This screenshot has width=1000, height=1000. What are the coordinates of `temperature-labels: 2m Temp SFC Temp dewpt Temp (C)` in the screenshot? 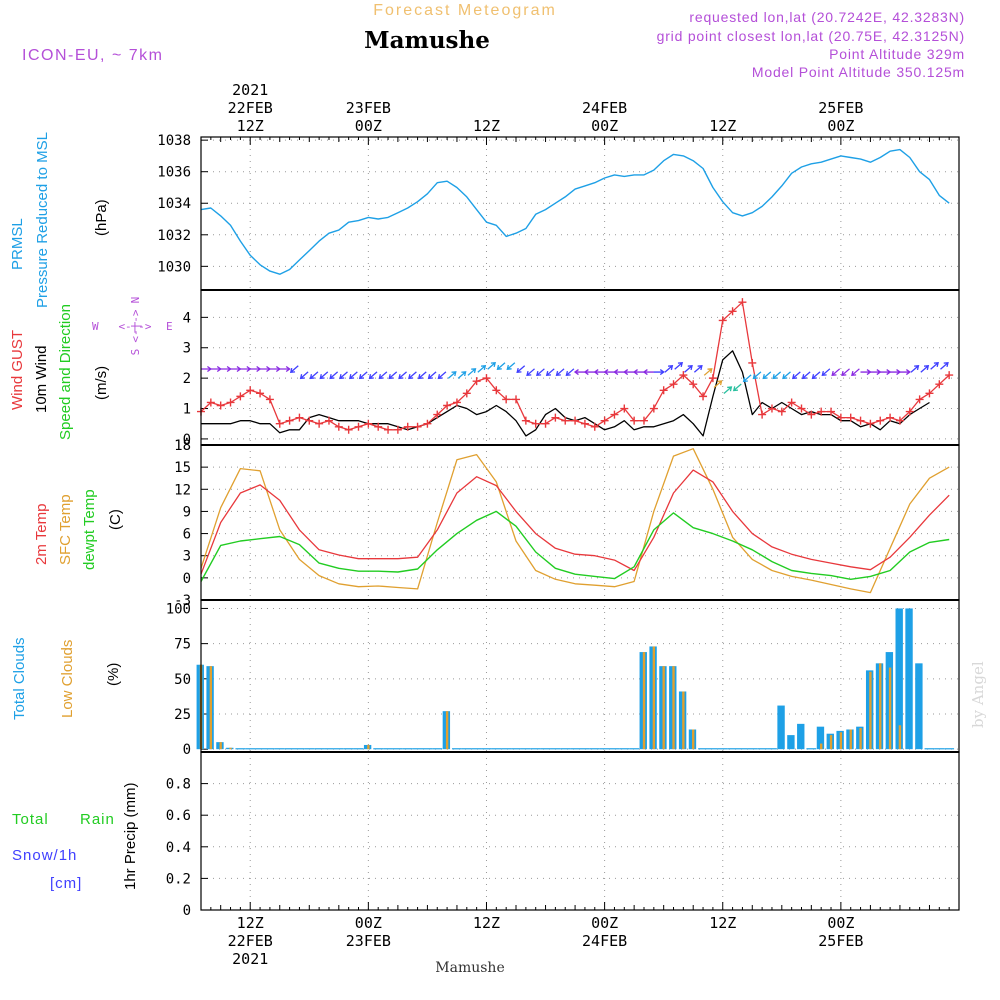 It's located at (78, 529).